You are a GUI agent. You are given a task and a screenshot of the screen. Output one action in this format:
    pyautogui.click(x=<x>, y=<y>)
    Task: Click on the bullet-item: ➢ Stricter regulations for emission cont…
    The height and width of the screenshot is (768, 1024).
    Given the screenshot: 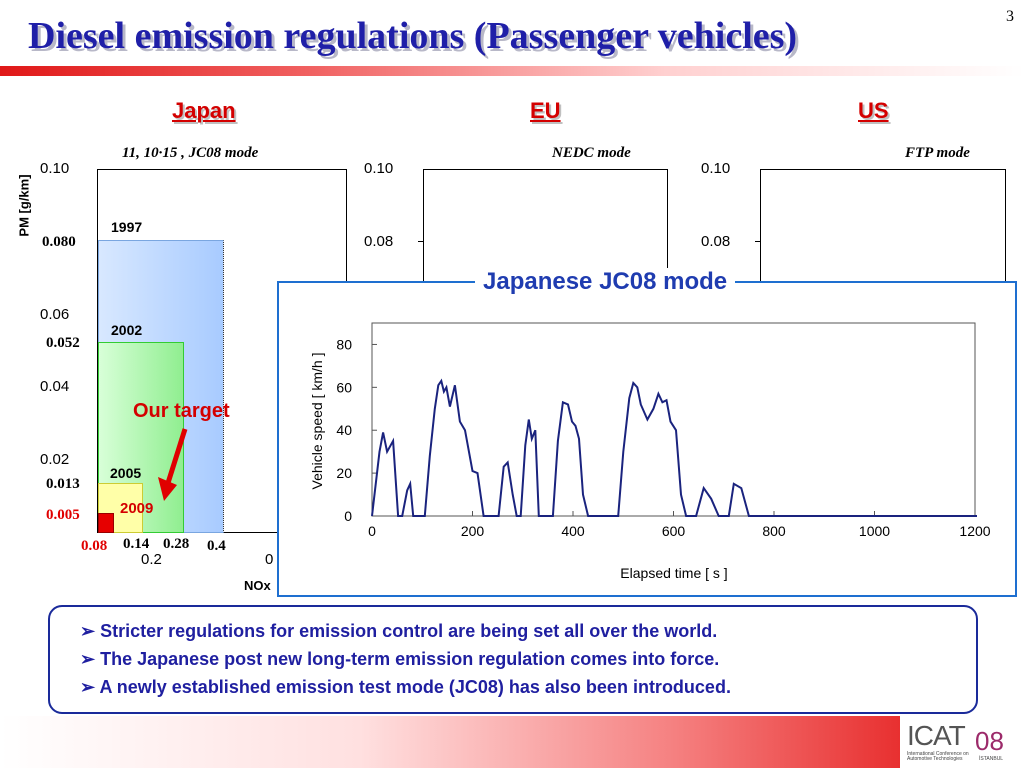 What is the action you would take?
    pyautogui.click(x=398, y=631)
    